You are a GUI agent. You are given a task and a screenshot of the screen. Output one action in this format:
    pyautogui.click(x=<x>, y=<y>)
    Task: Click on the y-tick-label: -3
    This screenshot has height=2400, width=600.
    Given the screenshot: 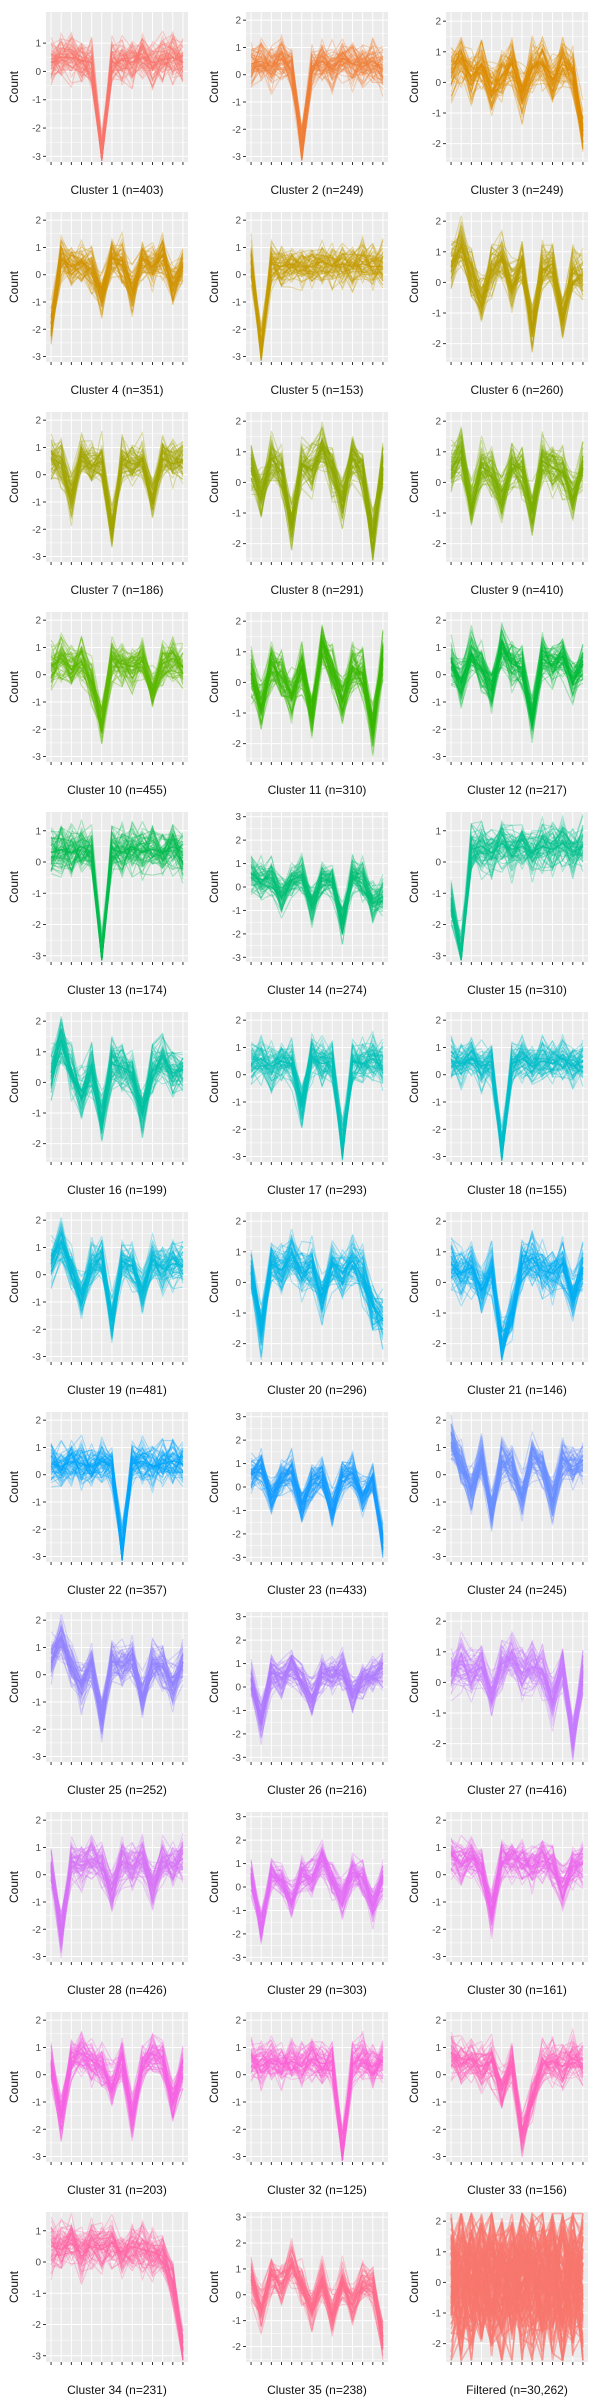 What is the action you would take?
    pyautogui.click(x=236, y=2157)
    